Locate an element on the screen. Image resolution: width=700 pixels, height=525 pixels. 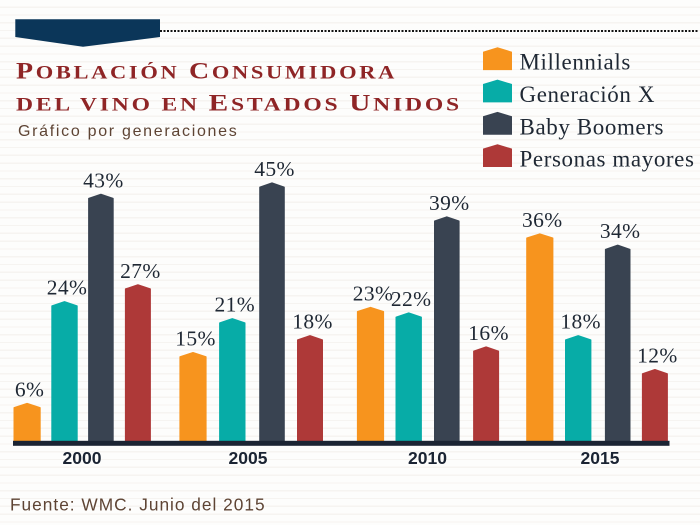
svg-text: 6% is located at coordinates (29, 390).